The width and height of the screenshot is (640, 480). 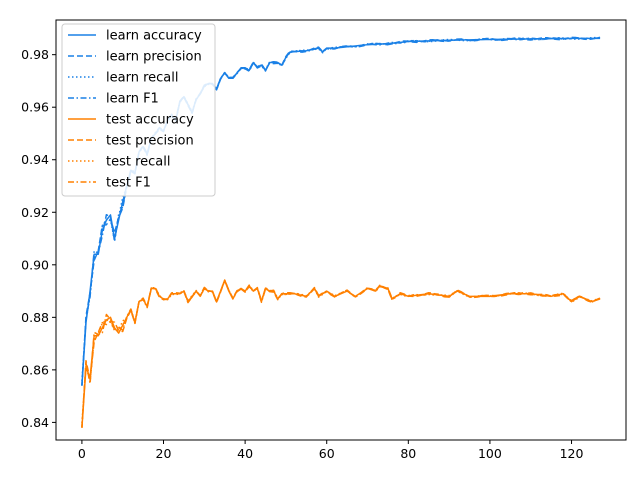 What do you see at coordinates (245, 453) in the screenshot?
I see `x-tick-label: 40` at bounding box center [245, 453].